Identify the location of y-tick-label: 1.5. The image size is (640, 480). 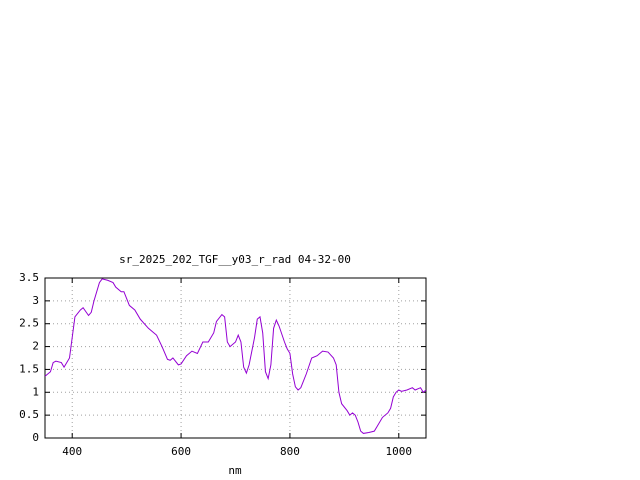
(29, 368).